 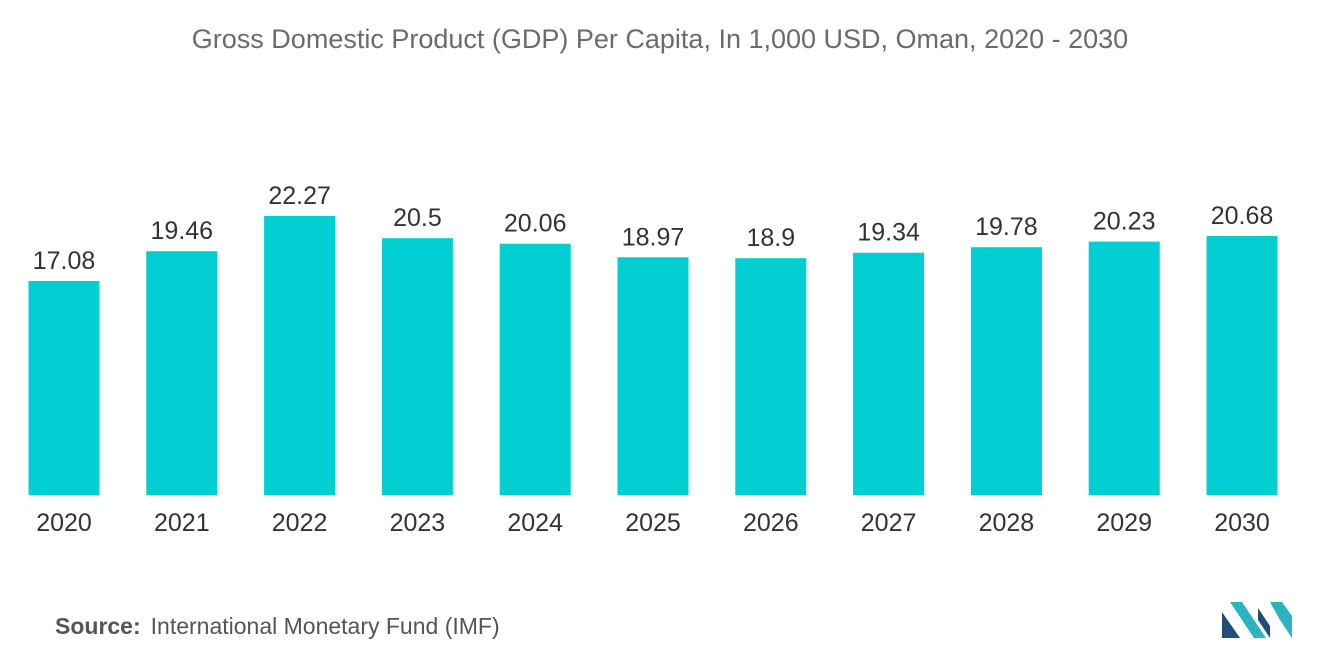 I want to click on bar-value-label-2030: 20.68, so click(x=1242, y=216).